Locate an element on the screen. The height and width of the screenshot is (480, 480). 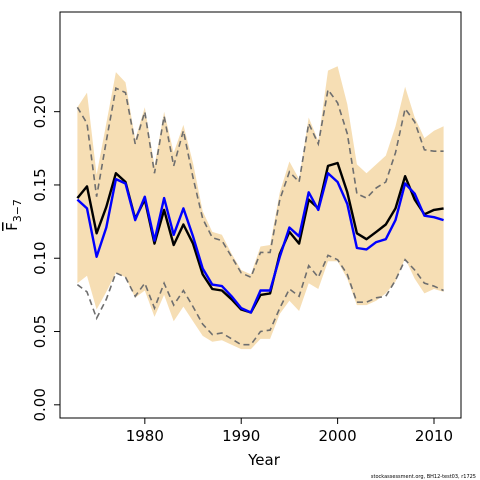
x-tick-label: 1990 is located at coordinates (241, 436).